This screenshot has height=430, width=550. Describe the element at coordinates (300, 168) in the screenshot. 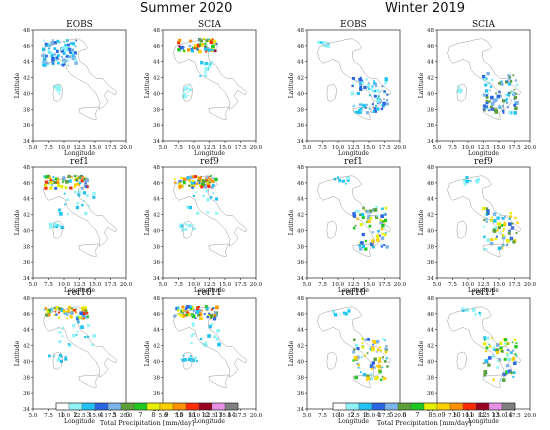

I see `y-tick-label: 48` at that location.